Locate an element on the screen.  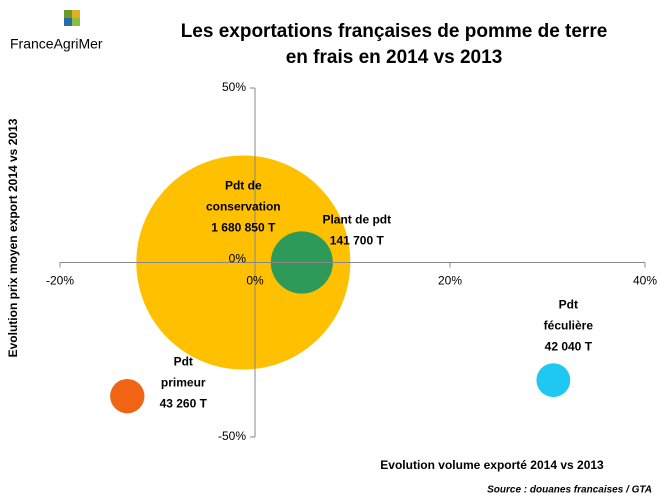
x-tick-label: 20% is located at coordinates (450, 281).